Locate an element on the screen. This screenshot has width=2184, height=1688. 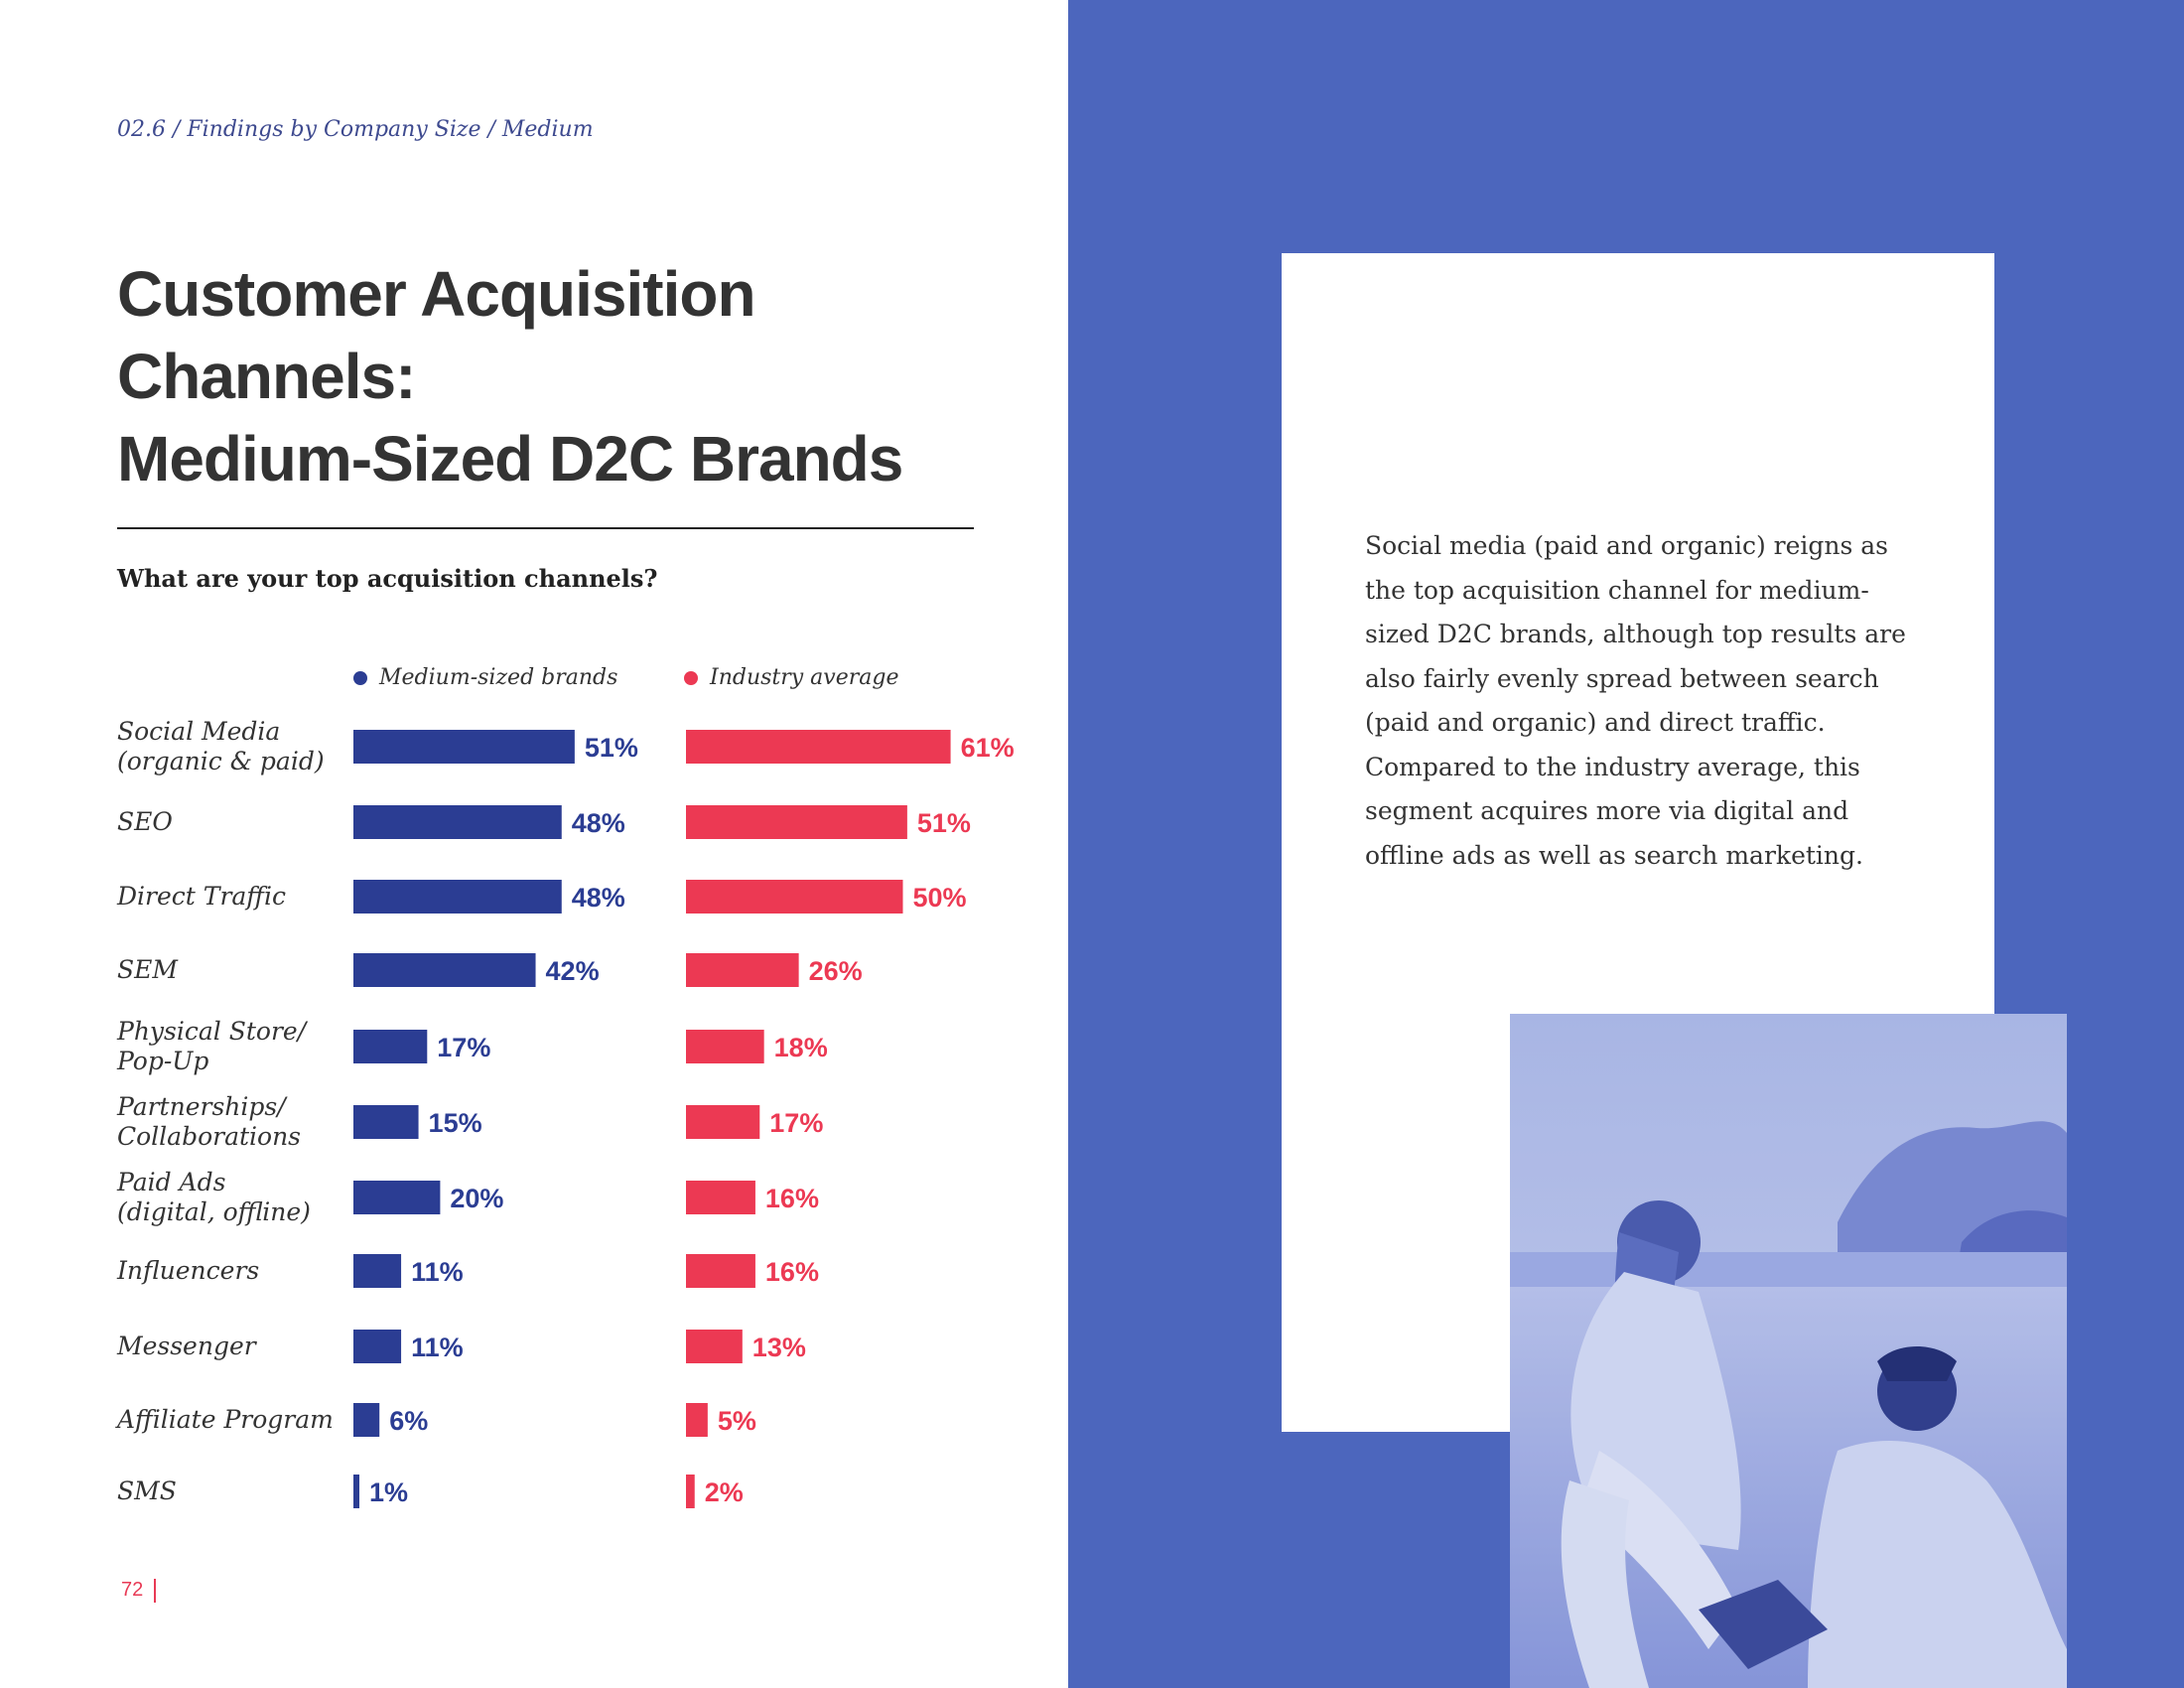
legend-industry-label: Industry average is located at coordinates (804, 677).